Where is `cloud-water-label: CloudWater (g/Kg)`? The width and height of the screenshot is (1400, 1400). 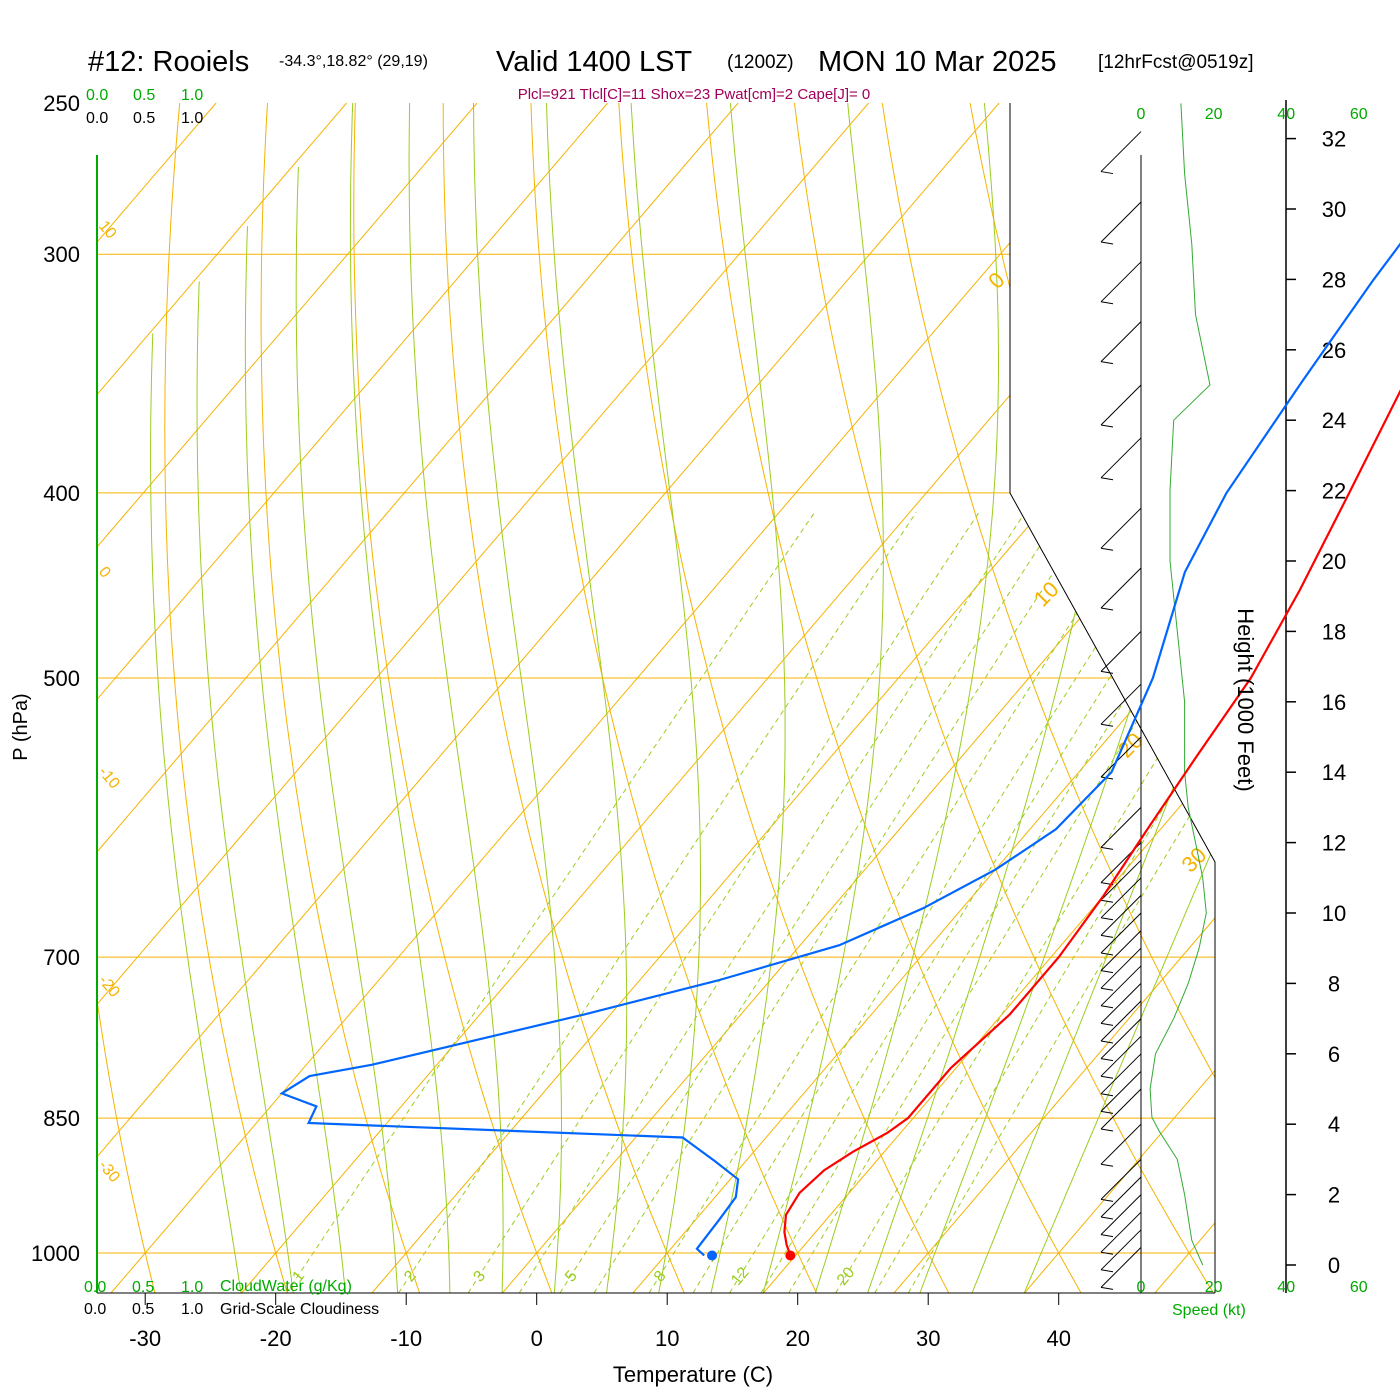
cloud-water-label: CloudWater (g/Kg) is located at coordinates (286, 1286).